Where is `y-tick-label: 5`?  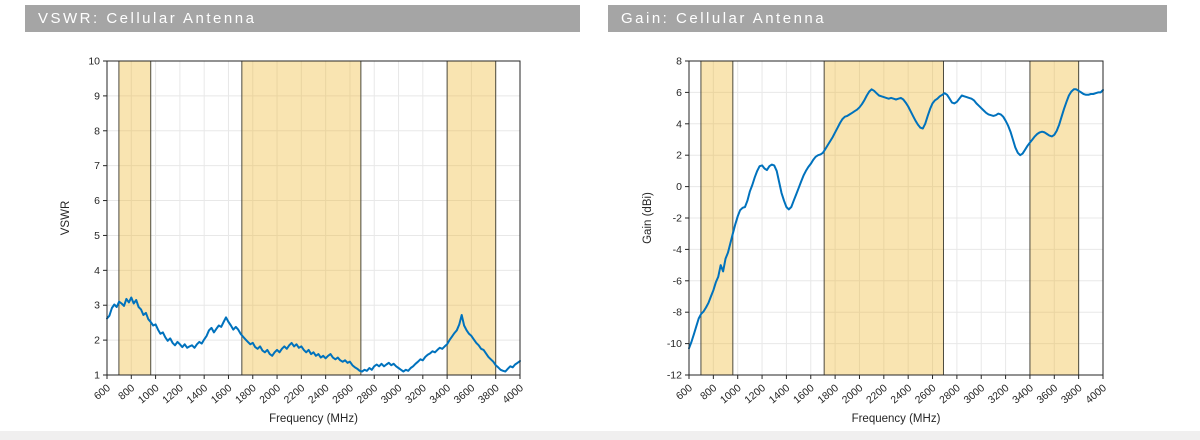 y-tick-label: 5 is located at coordinates (97, 236).